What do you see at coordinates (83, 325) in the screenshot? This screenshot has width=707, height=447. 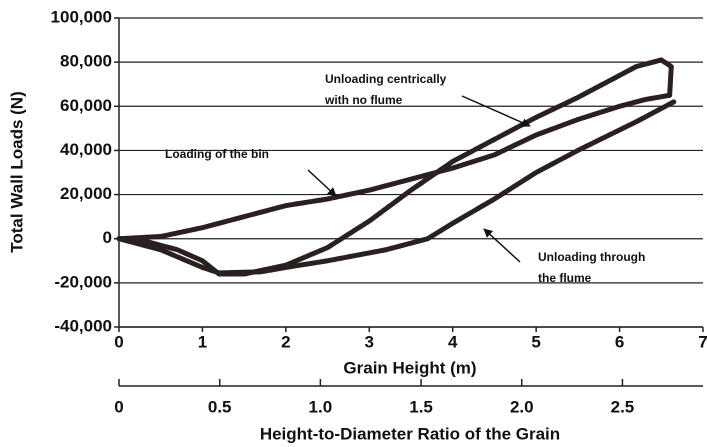 I see `y-tick-label: -40,000` at bounding box center [83, 325].